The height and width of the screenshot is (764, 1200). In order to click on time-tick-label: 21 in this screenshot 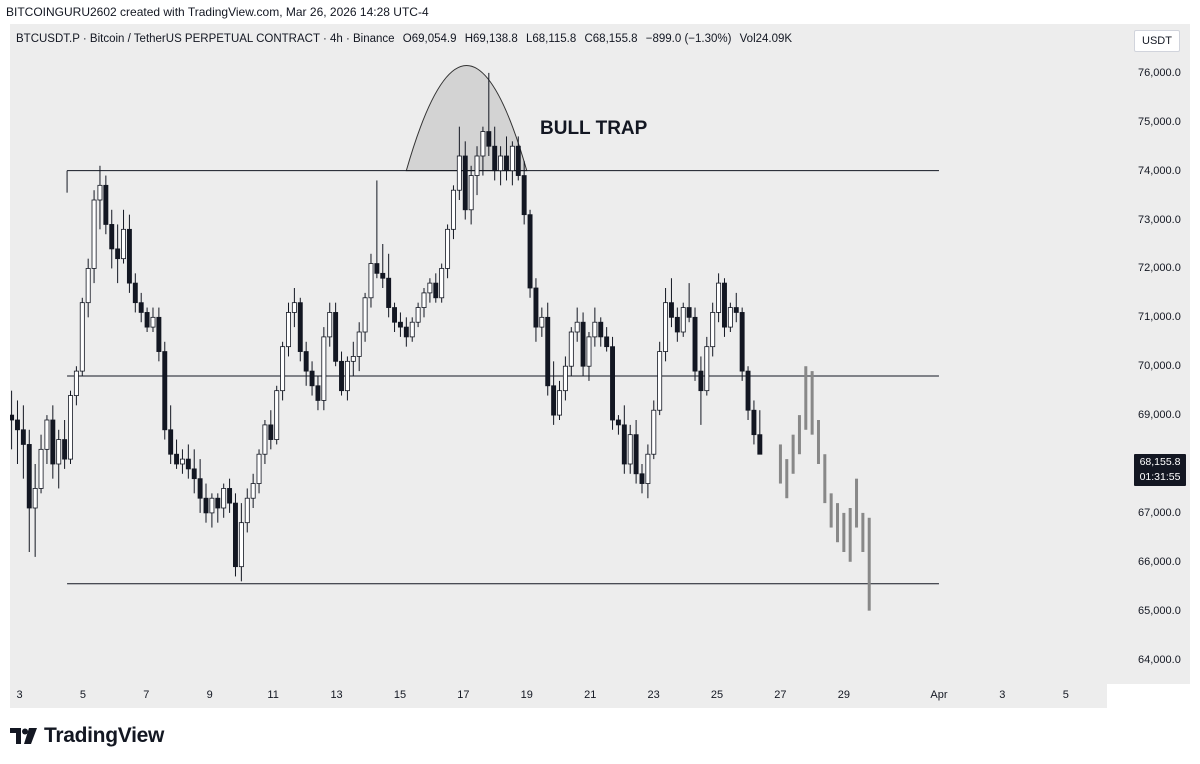, I will do `click(590, 695)`.